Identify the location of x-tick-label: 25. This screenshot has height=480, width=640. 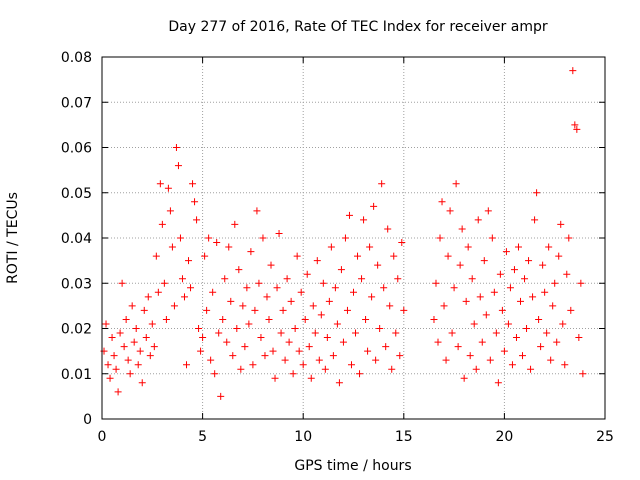
(605, 437).